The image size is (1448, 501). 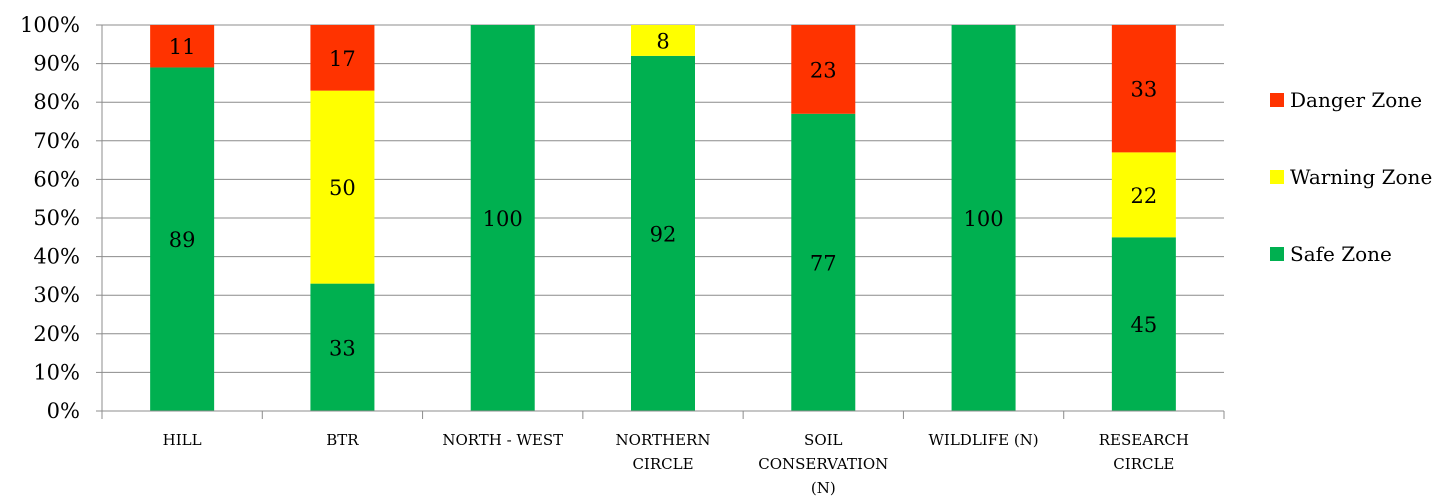 I want to click on data-label: 17, so click(x=342, y=59).